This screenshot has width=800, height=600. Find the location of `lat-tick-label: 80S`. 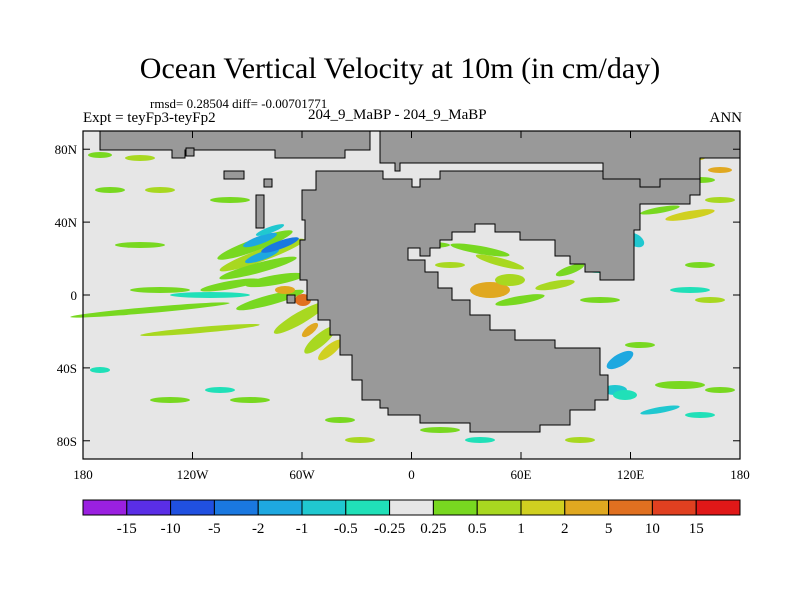

lat-tick-label: 80S is located at coordinates (67, 441).